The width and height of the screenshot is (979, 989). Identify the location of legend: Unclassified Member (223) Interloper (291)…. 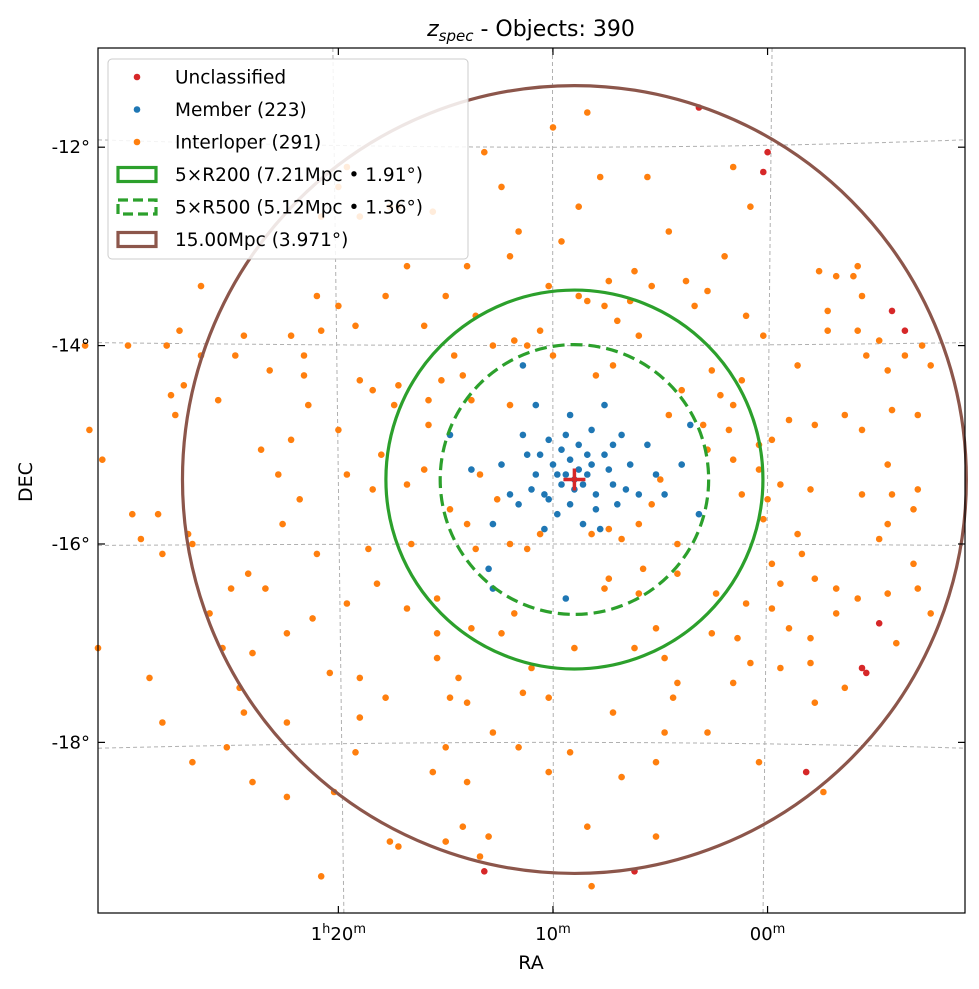
(288, 159).